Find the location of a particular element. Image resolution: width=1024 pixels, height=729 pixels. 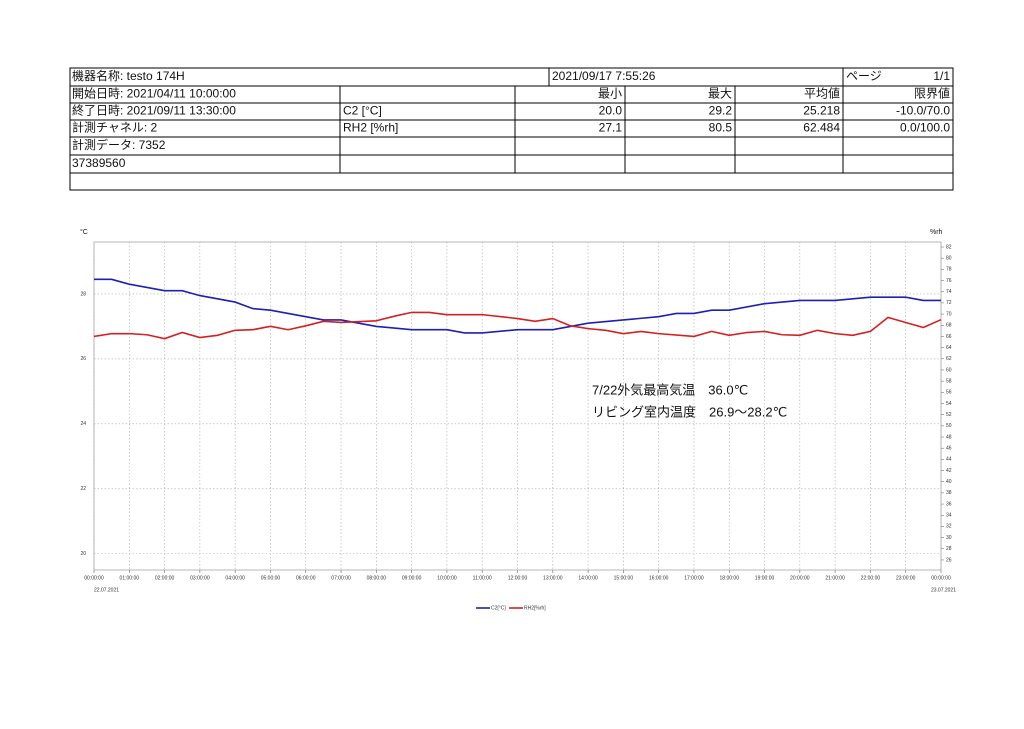

x-tick-label: 20:00:00 is located at coordinates (800, 578).